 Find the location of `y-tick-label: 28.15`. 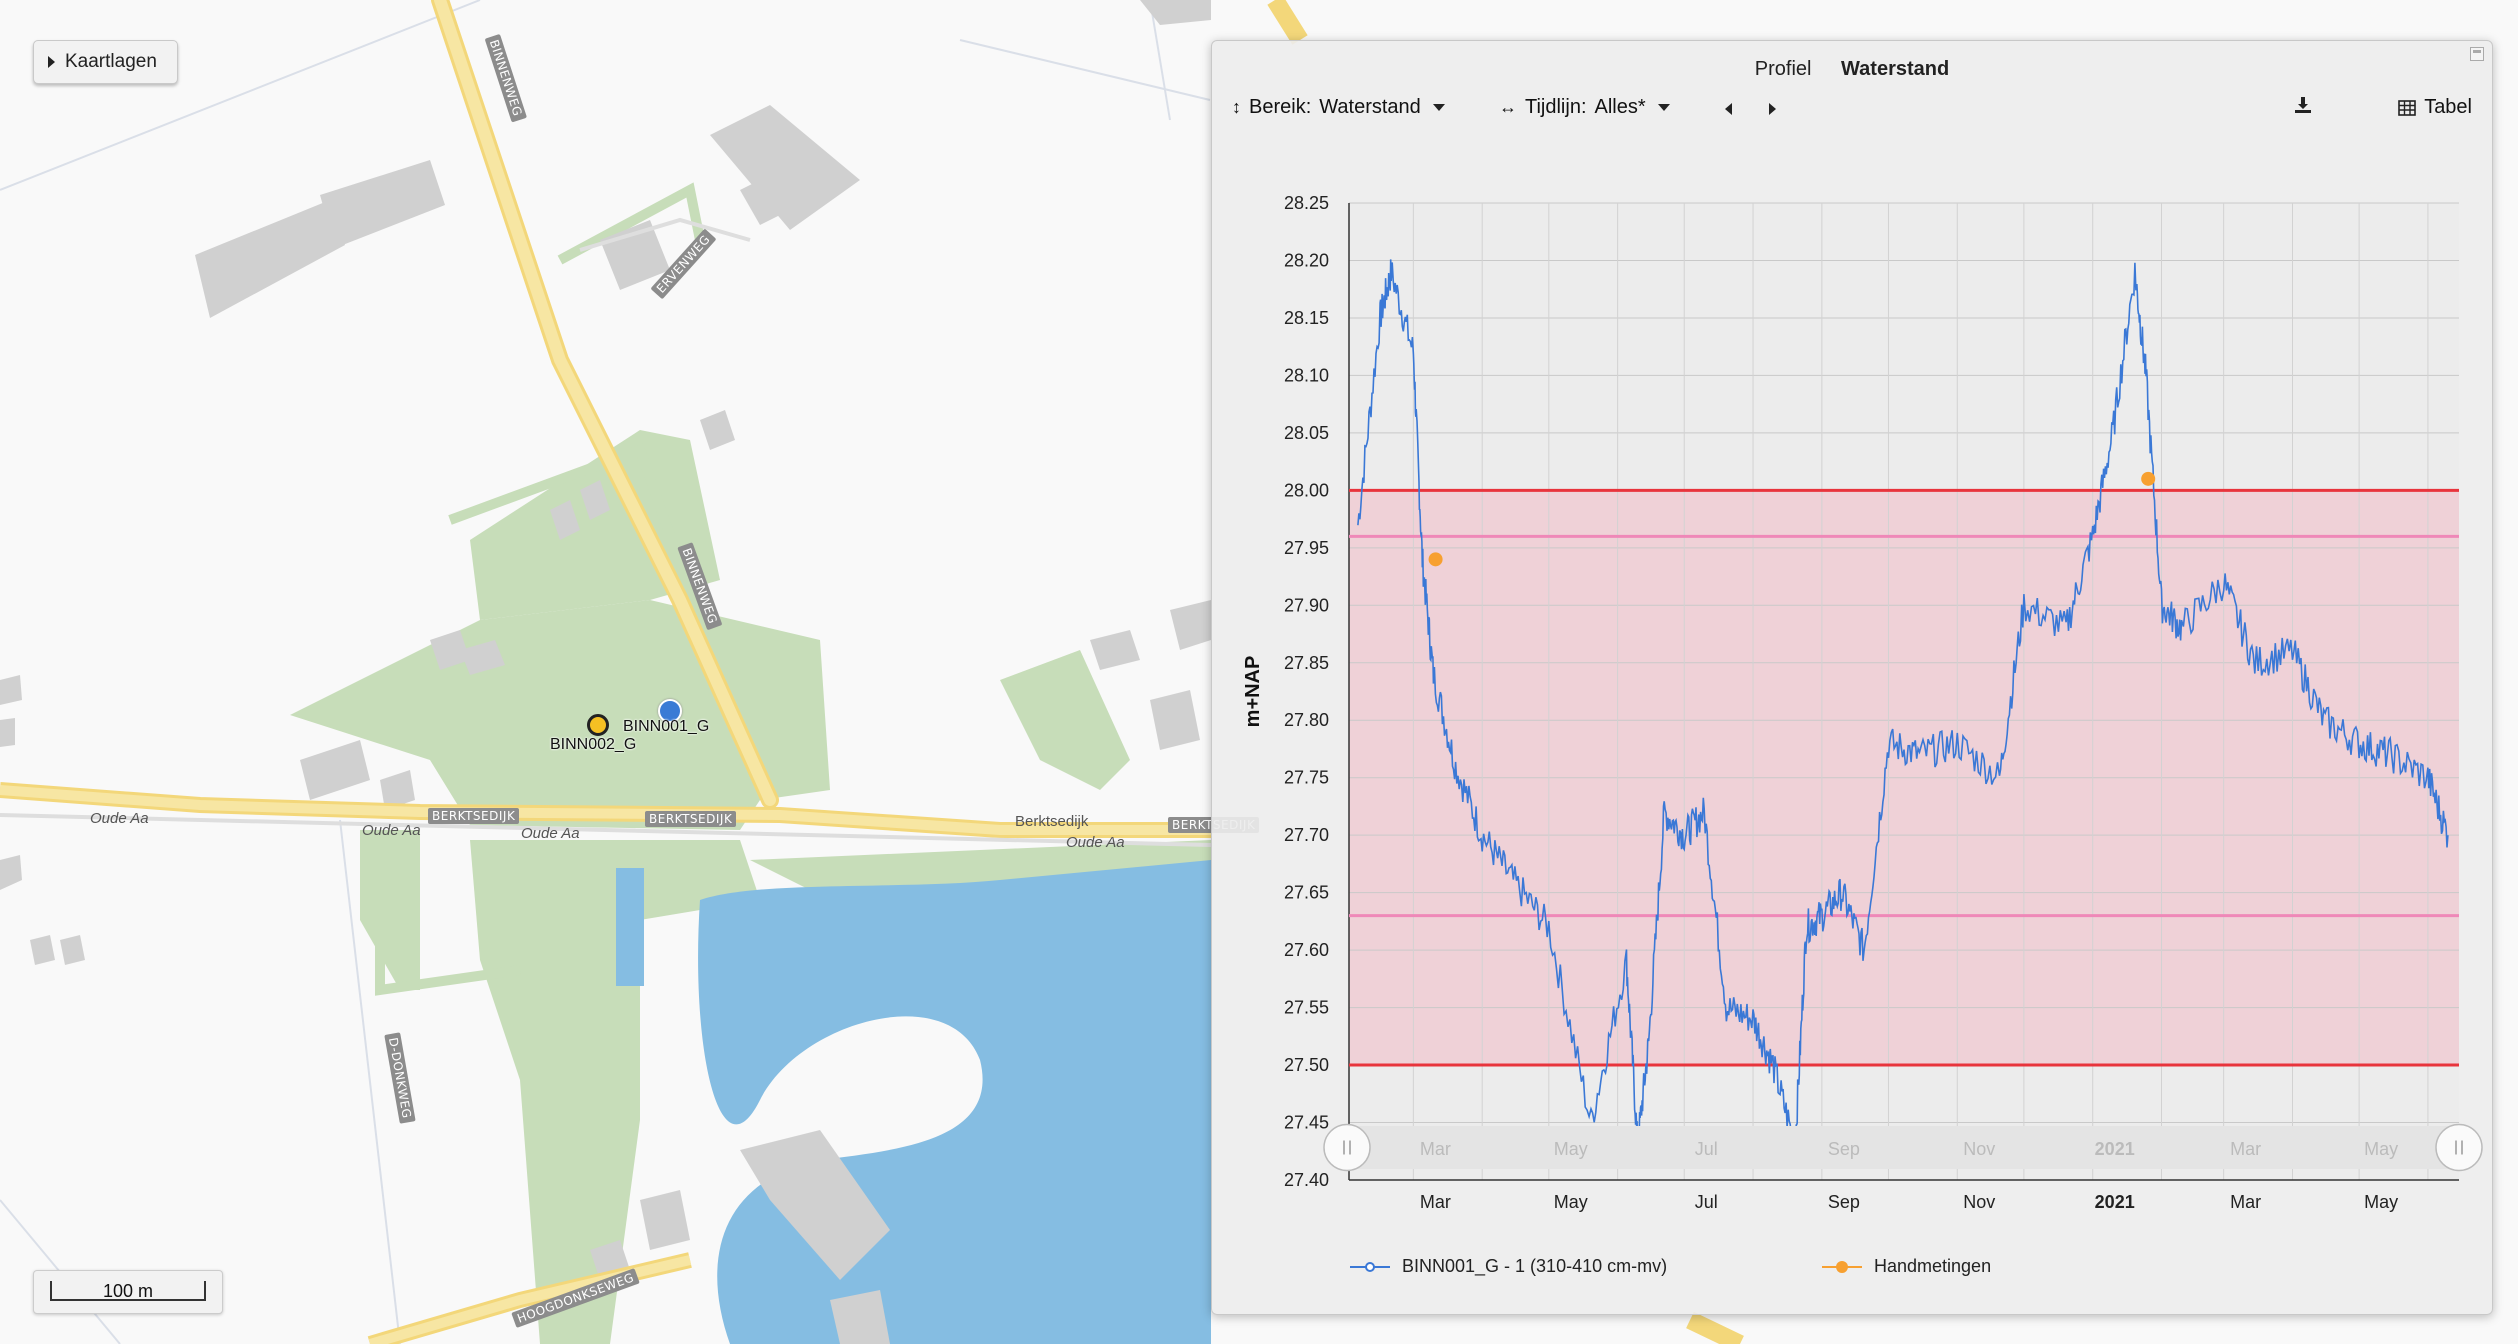

y-tick-label: 28.15 is located at coordinates (1306, 318).